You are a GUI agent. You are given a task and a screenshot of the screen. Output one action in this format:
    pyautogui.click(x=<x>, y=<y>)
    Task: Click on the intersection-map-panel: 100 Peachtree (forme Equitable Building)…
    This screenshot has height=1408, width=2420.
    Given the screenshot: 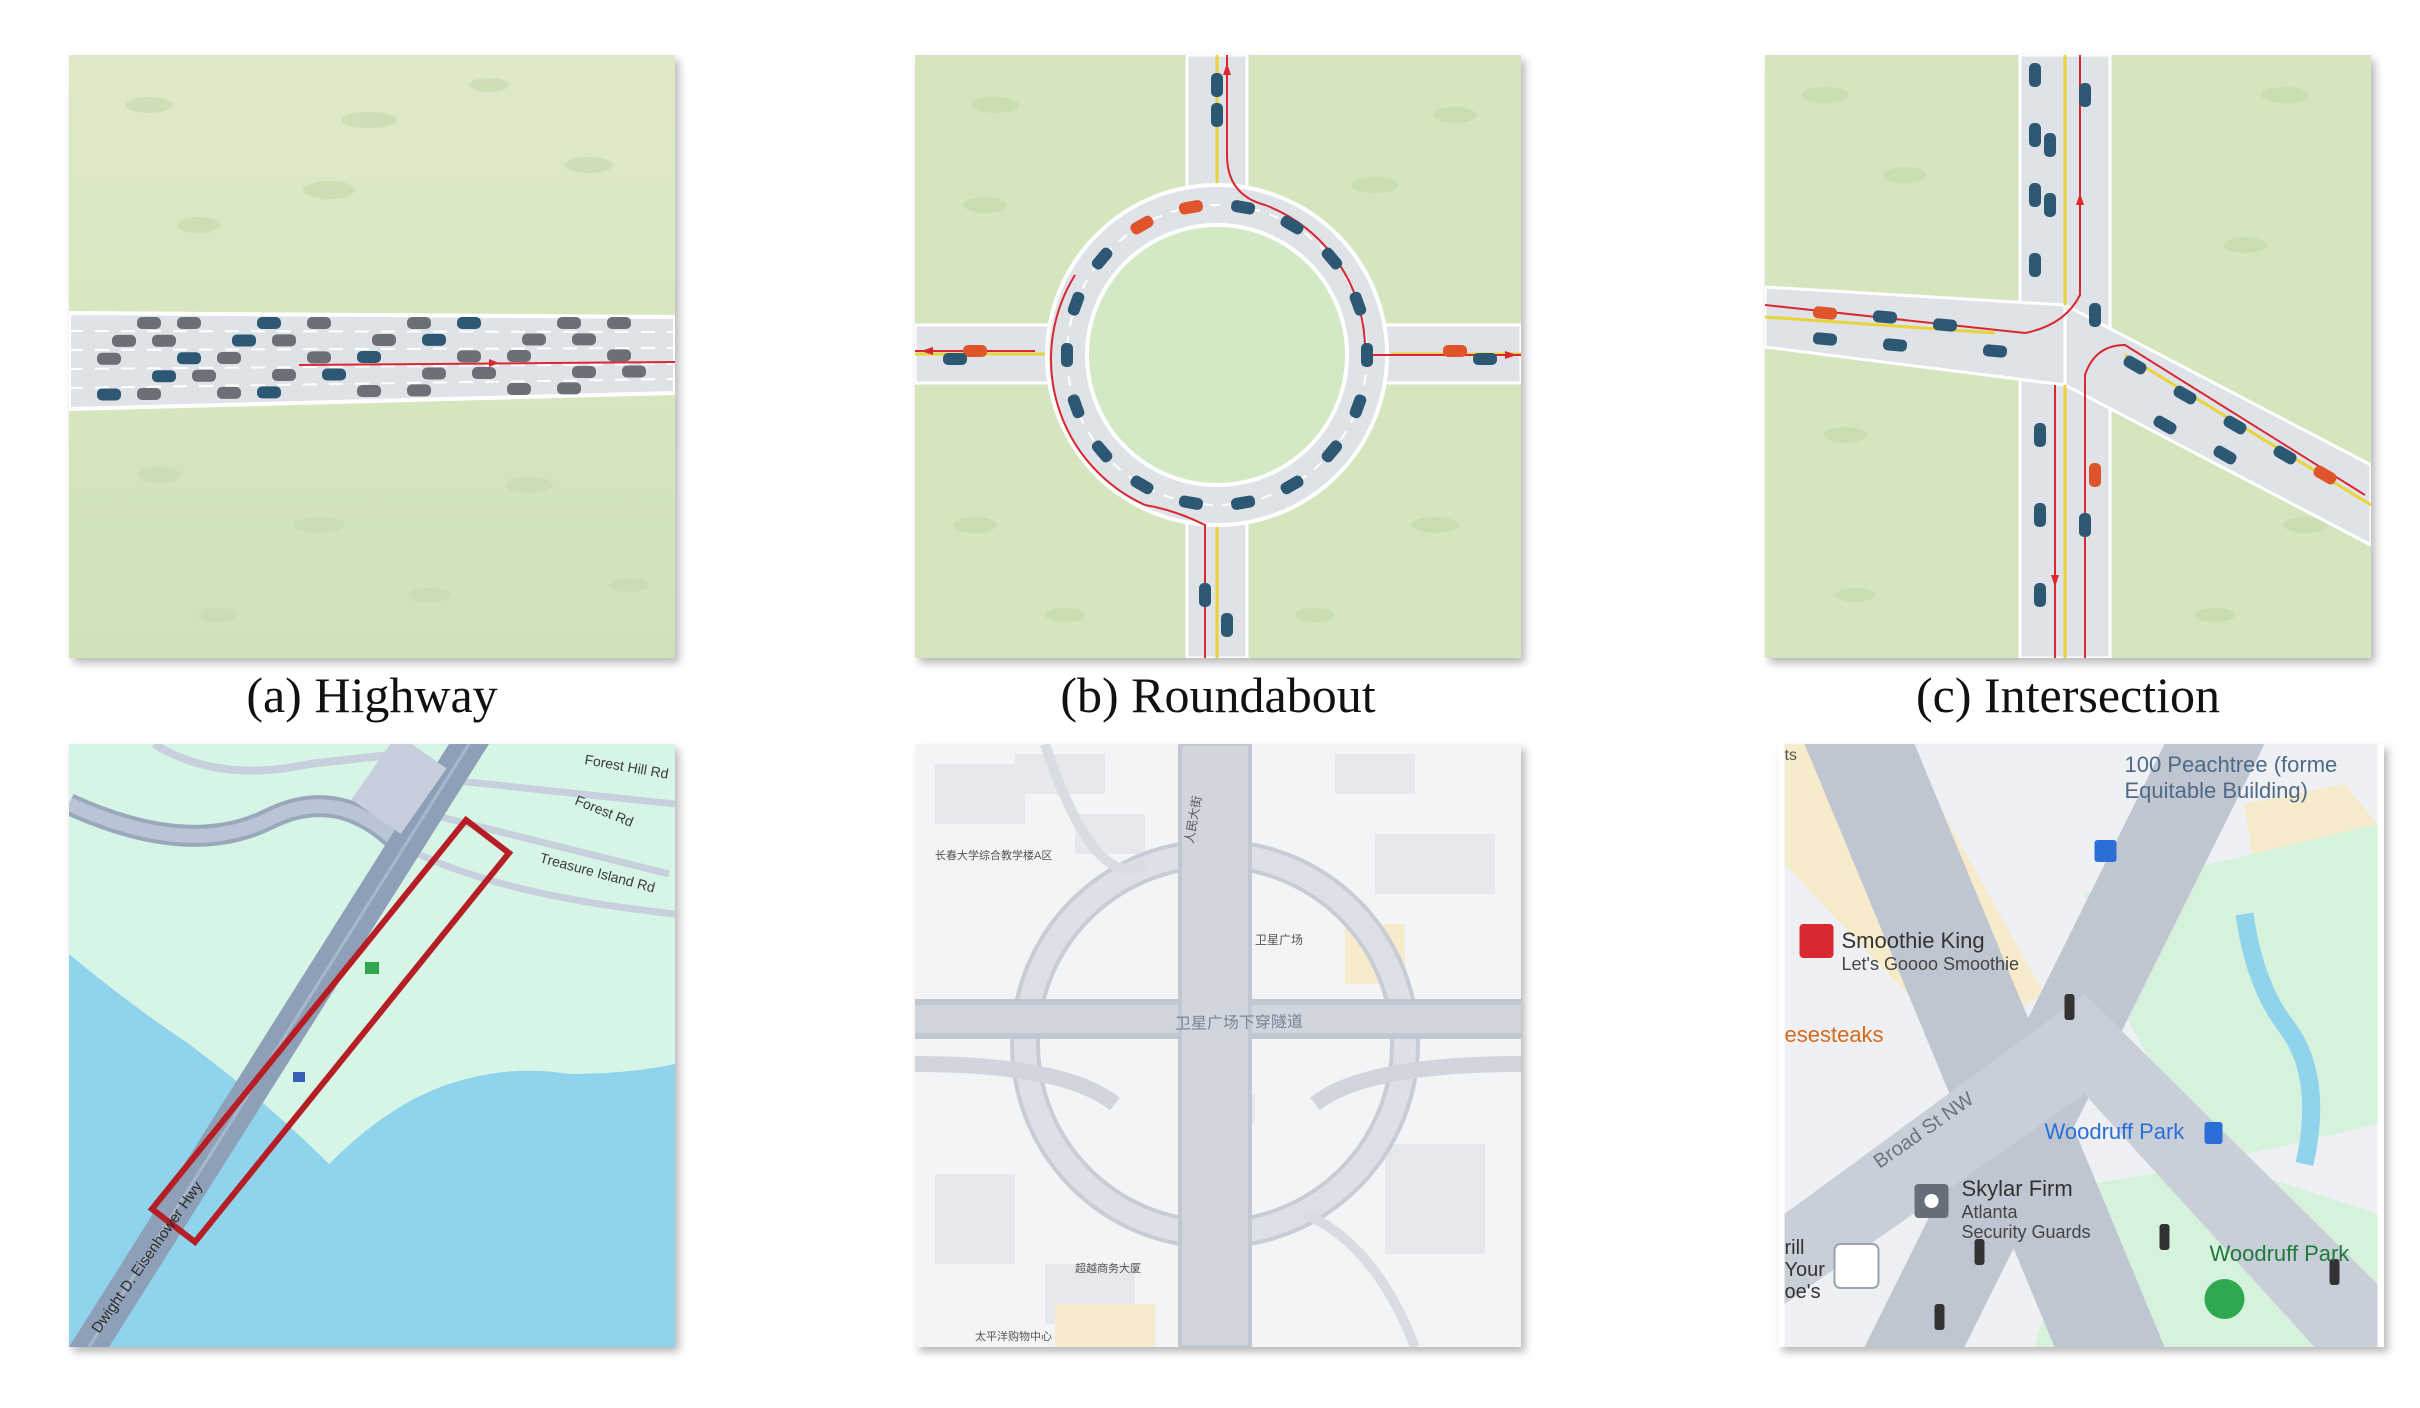 What is the action you would take?
    pyautogui.click(x=2081, y=1045)
    